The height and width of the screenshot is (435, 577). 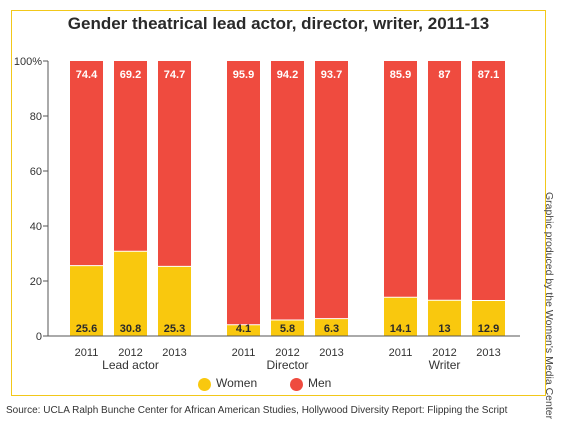 What do you see at coordinates (400, 329) in the screenshot?
I see `data-label-women: 14.1` at bounding box center [400, 329].